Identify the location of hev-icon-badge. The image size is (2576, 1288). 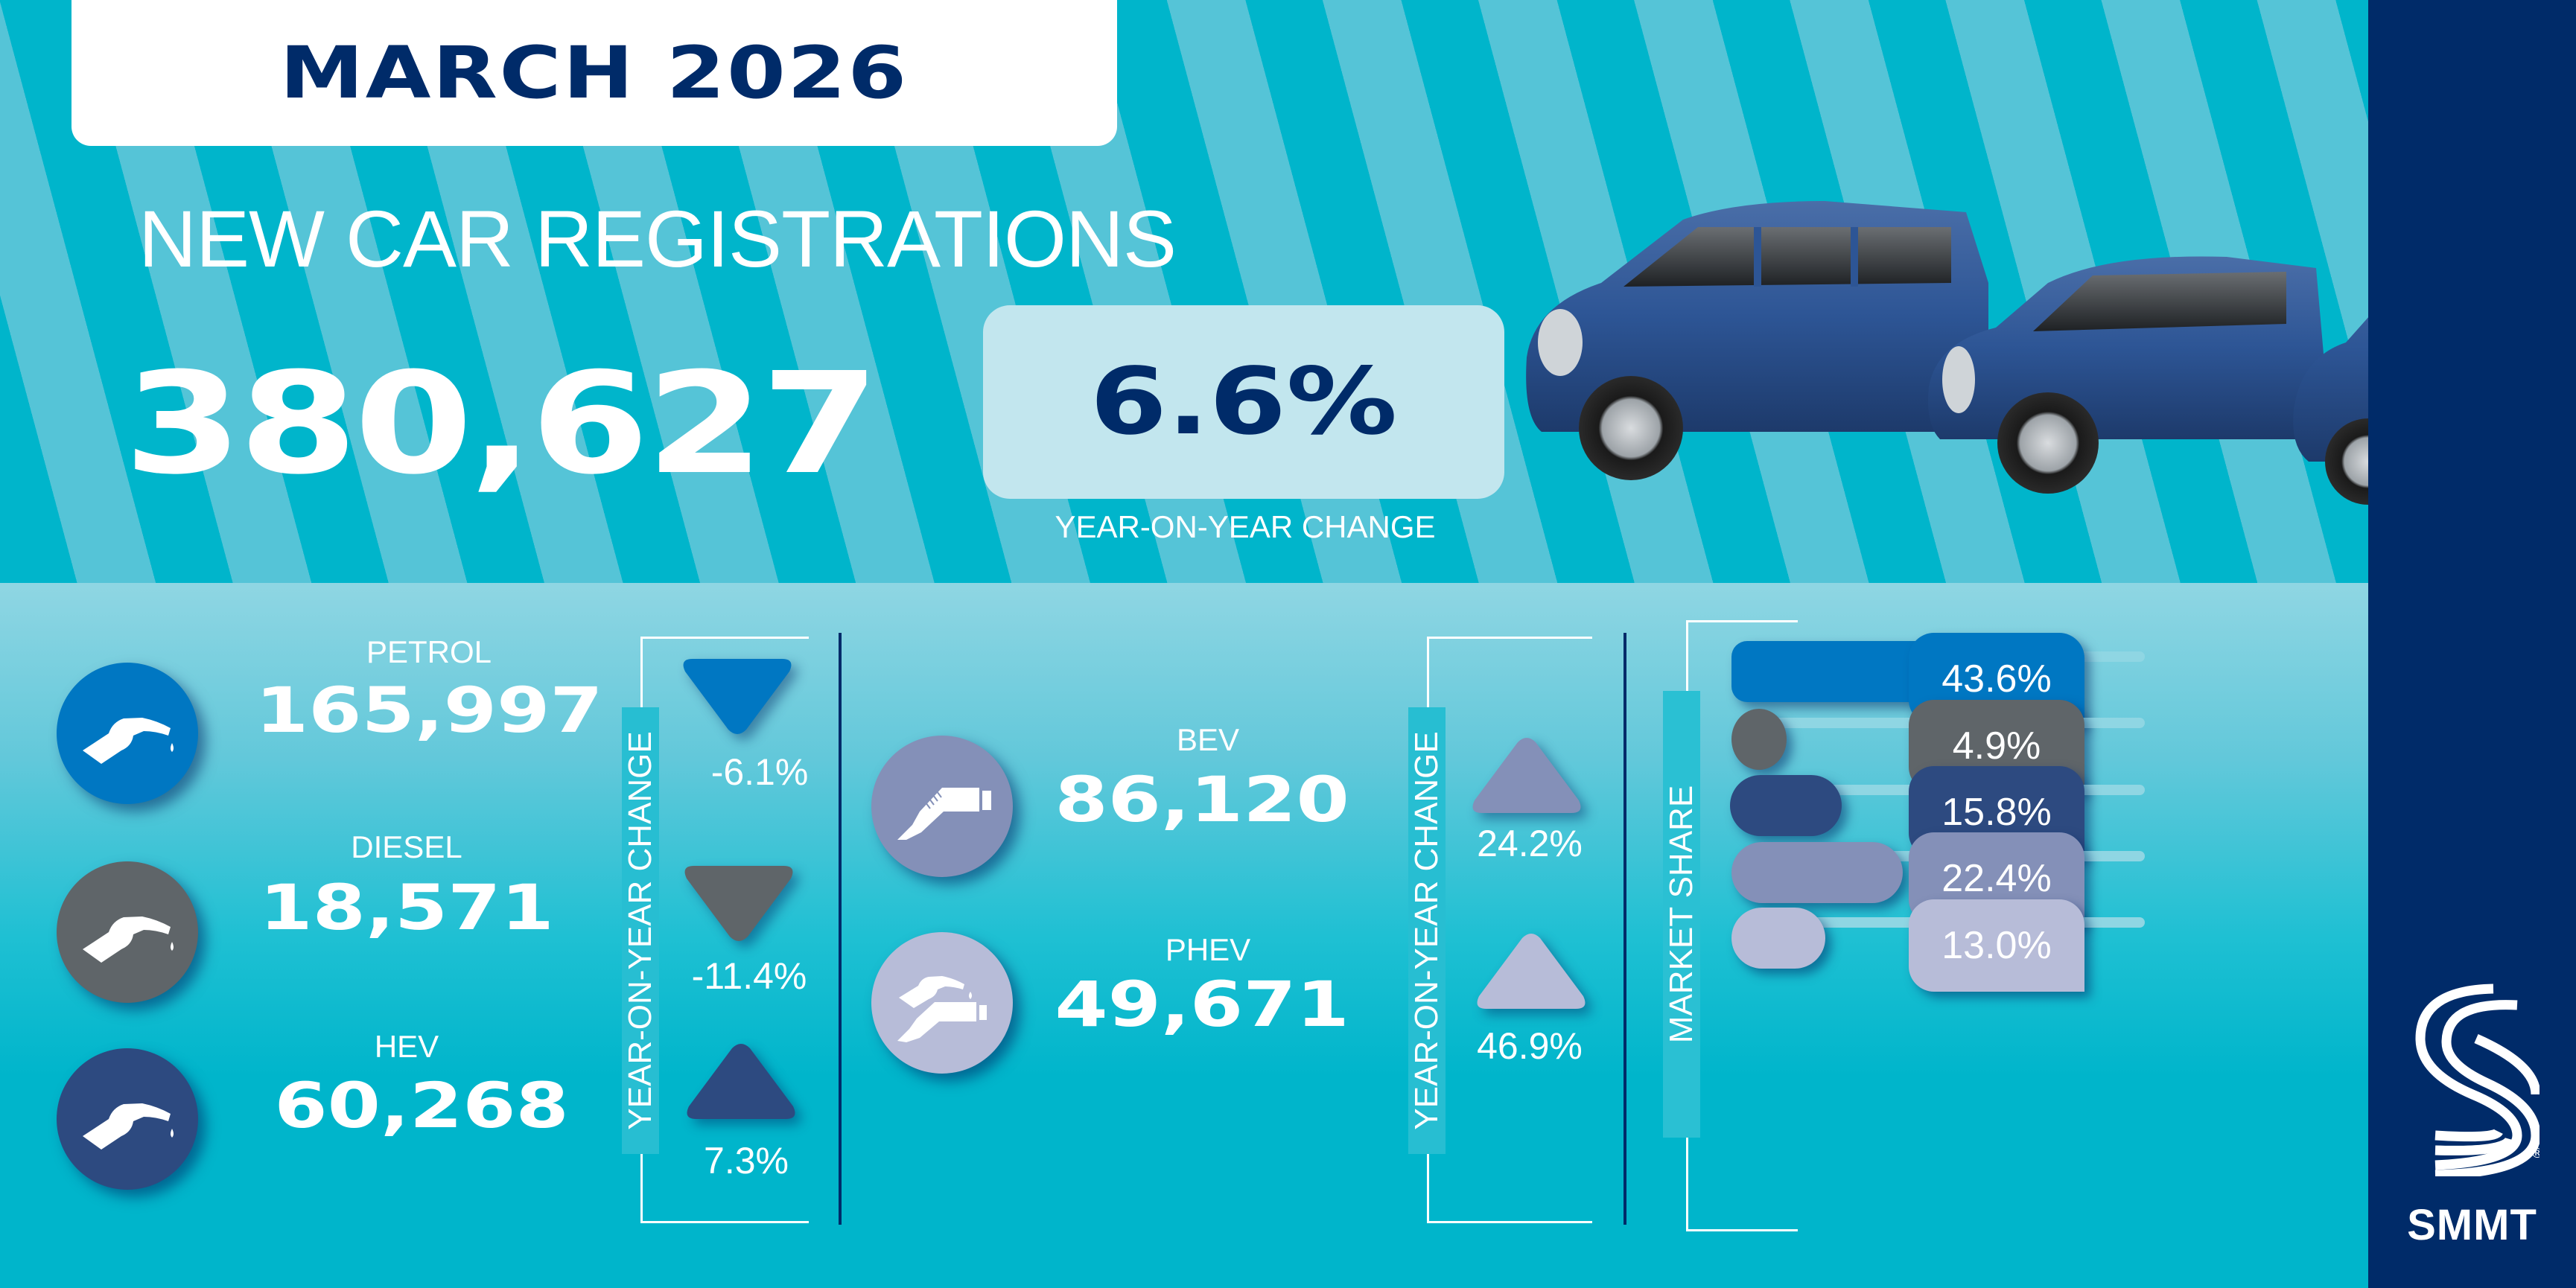
(127, 1119).